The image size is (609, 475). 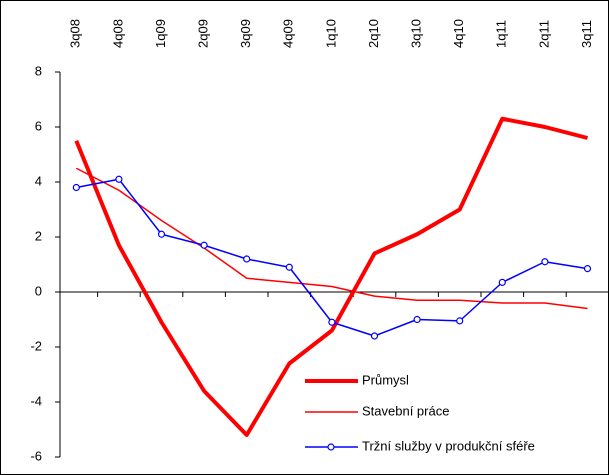 I want to click on legend-label: Průmysl, so click(x=385, y=379).